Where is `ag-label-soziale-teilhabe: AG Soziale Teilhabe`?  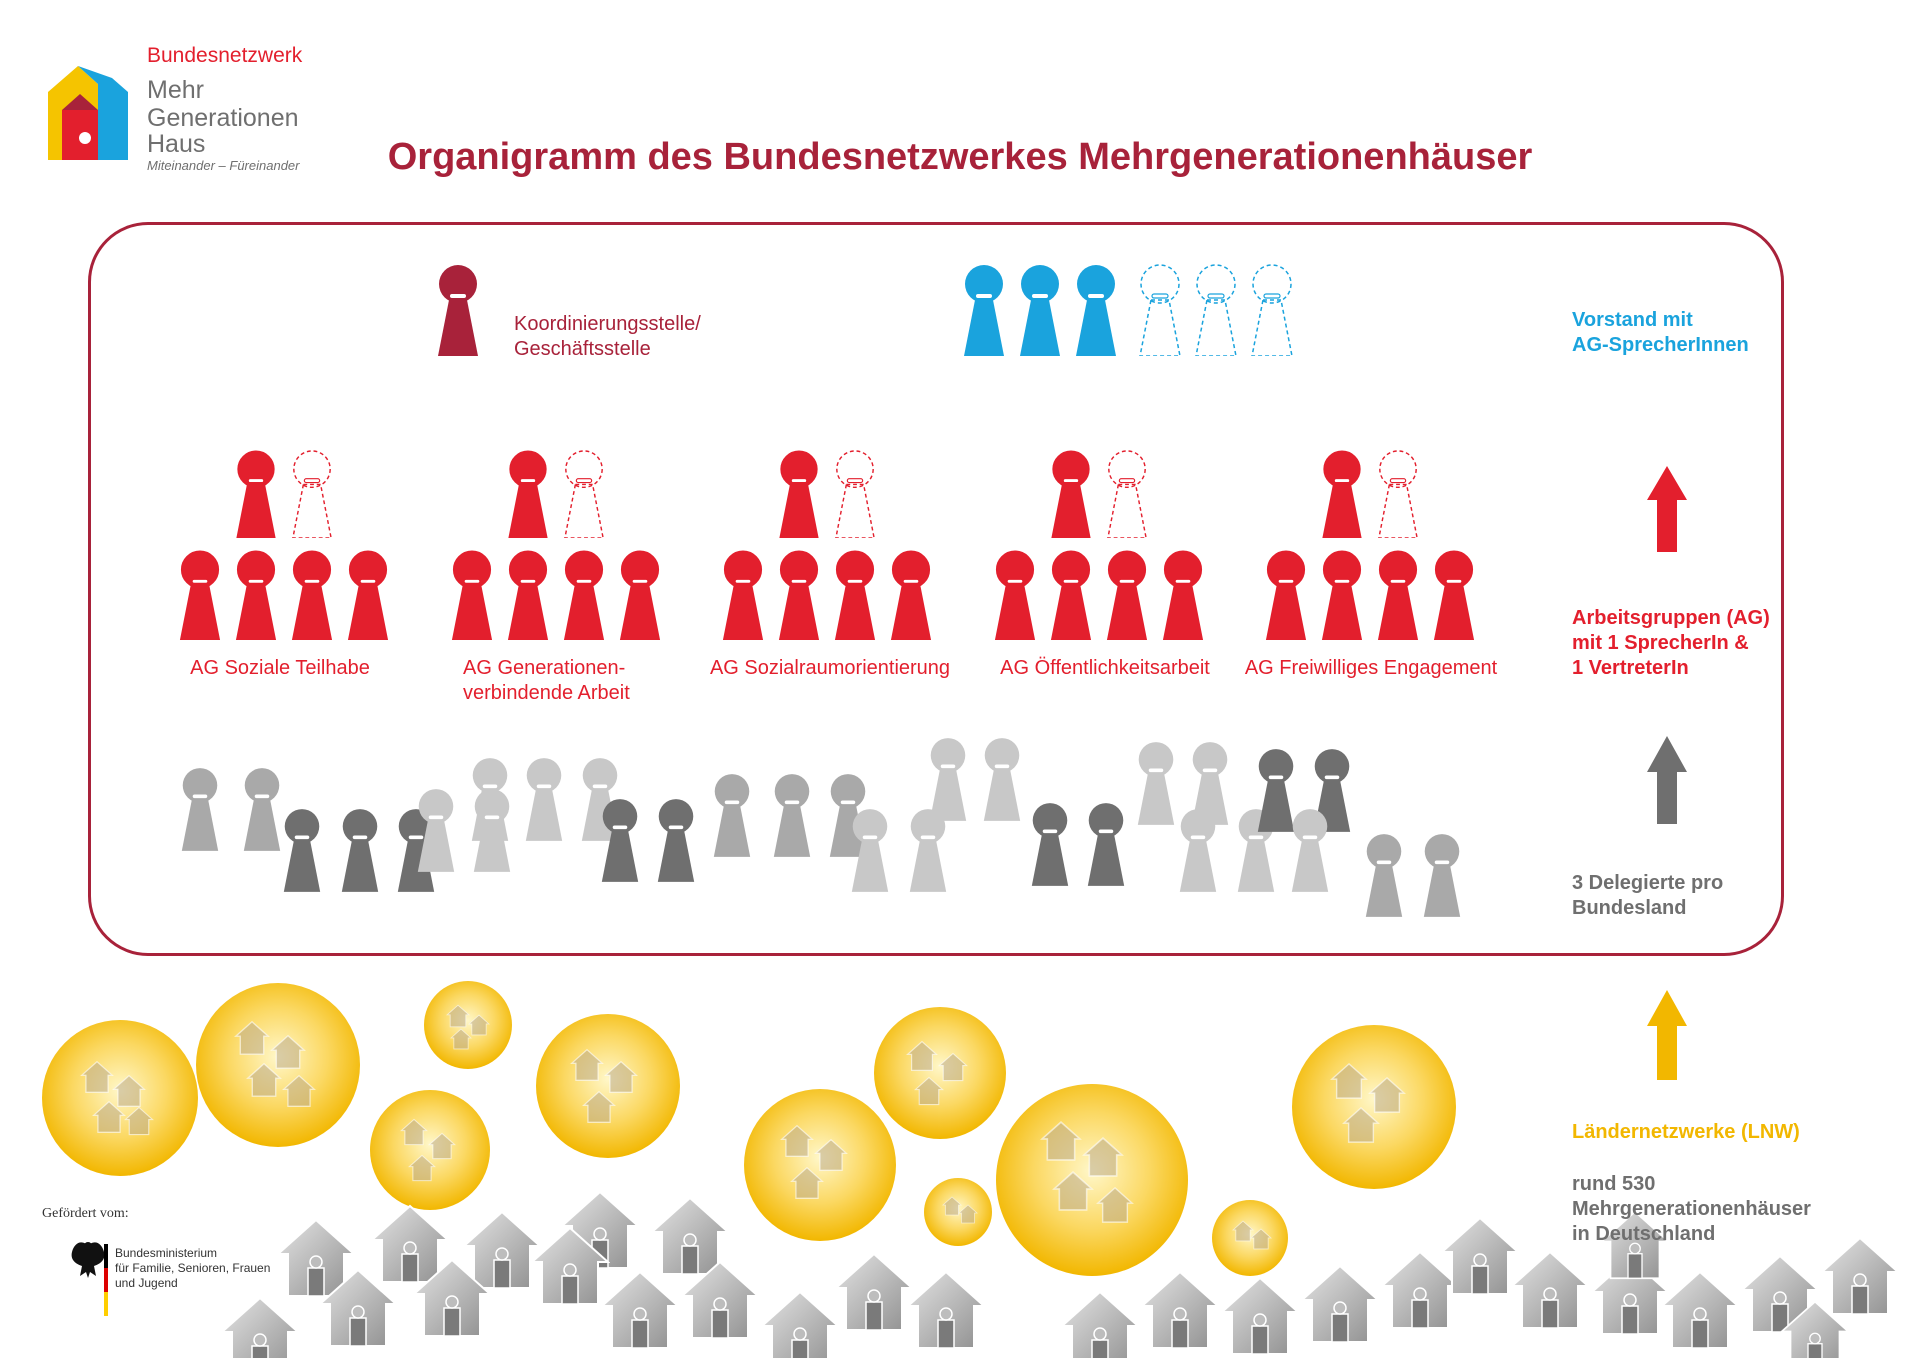 ag-label-soziale-teilhabe: AG Soziale Teilhabe is located at coordinates (280, 668).